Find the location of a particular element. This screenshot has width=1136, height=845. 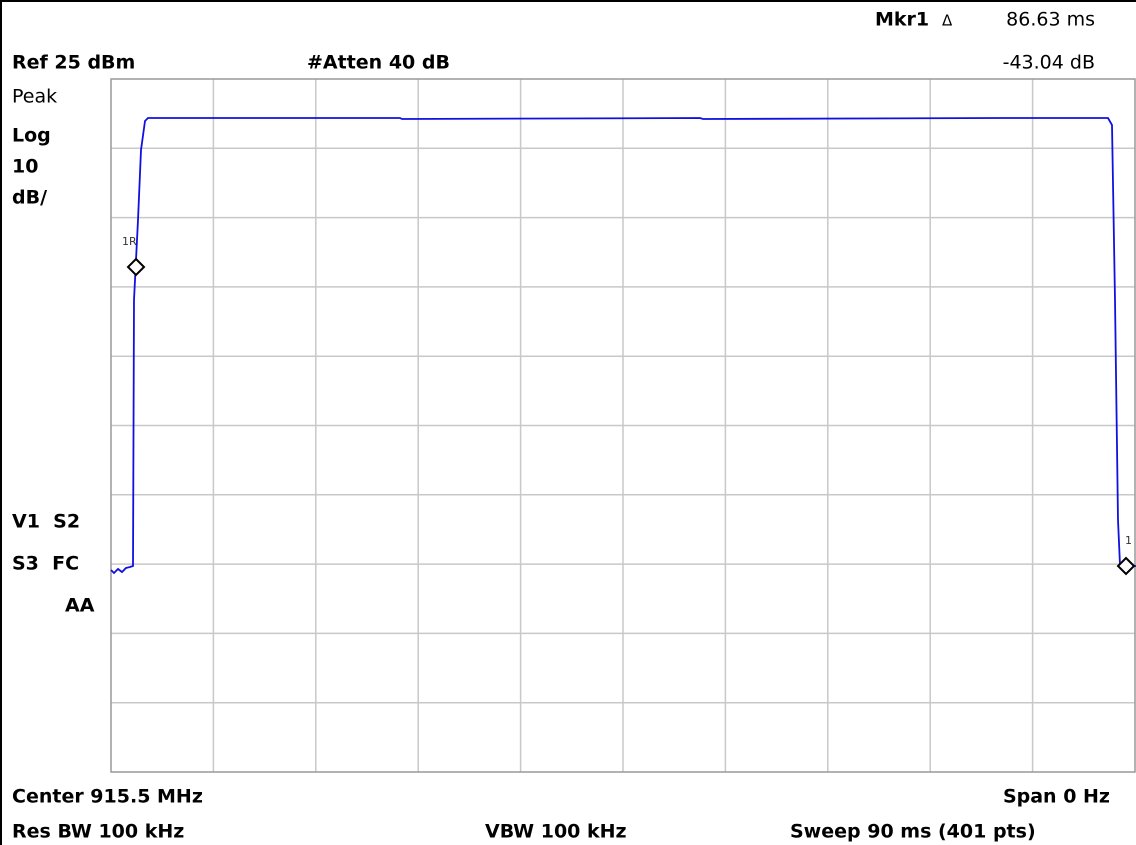

scale-unit: dB/ is located at coordinates (29, 198).